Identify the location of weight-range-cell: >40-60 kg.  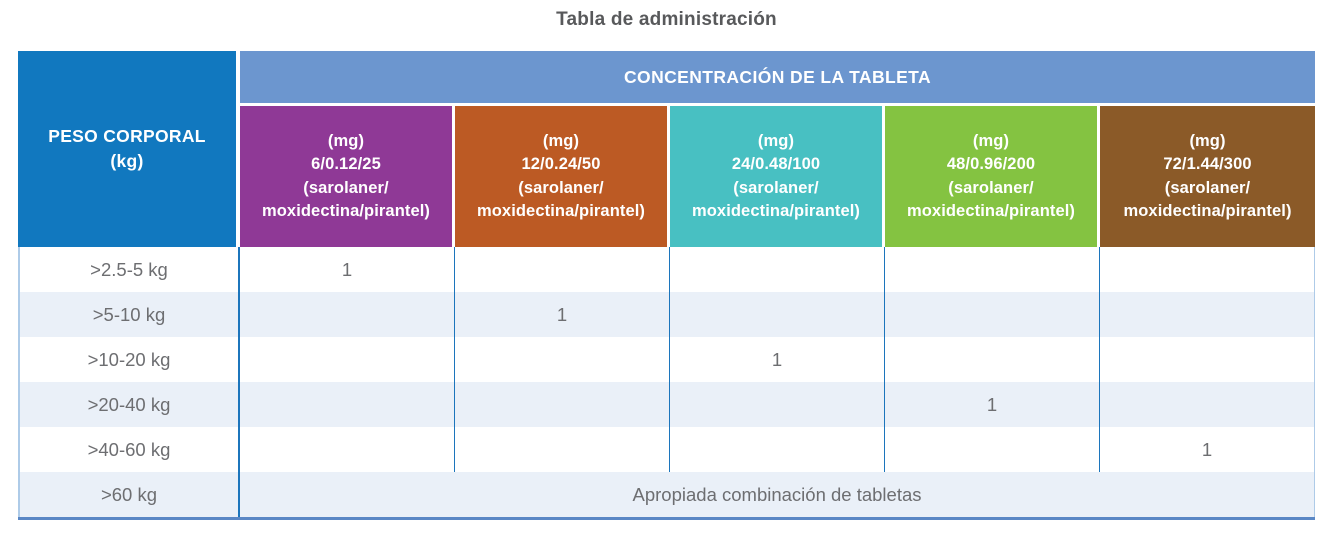
(129, 449).